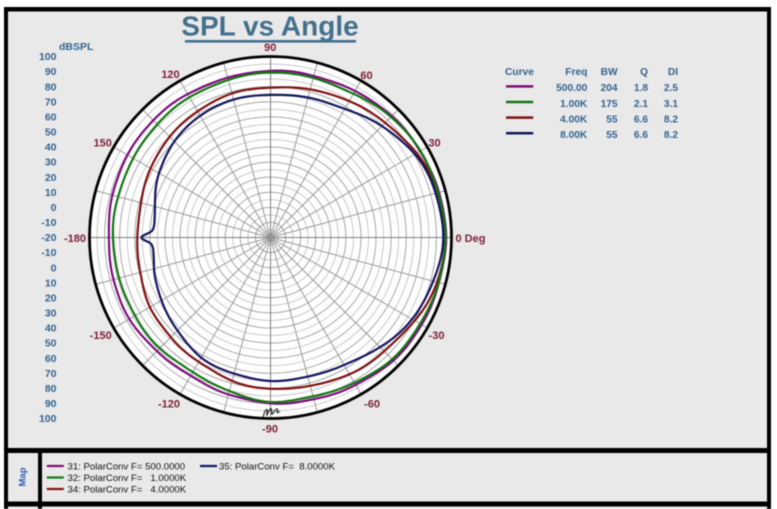 The width and height of the screenshot is (777, 509). Describe the element at coordinates (169, 405) in the screenshot. I see `svg-text: -120` at that location.